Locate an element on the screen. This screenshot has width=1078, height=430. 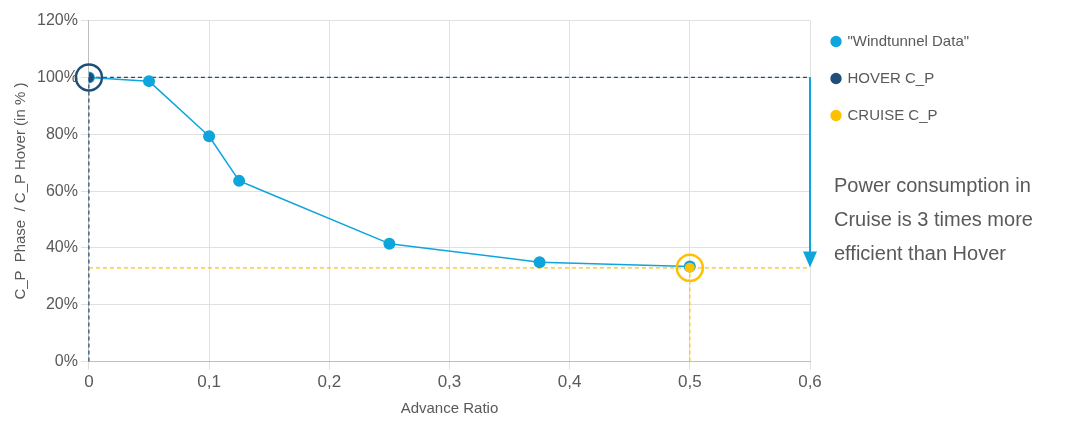
y-tick-label: 0% is located at coordinates (66, 361).